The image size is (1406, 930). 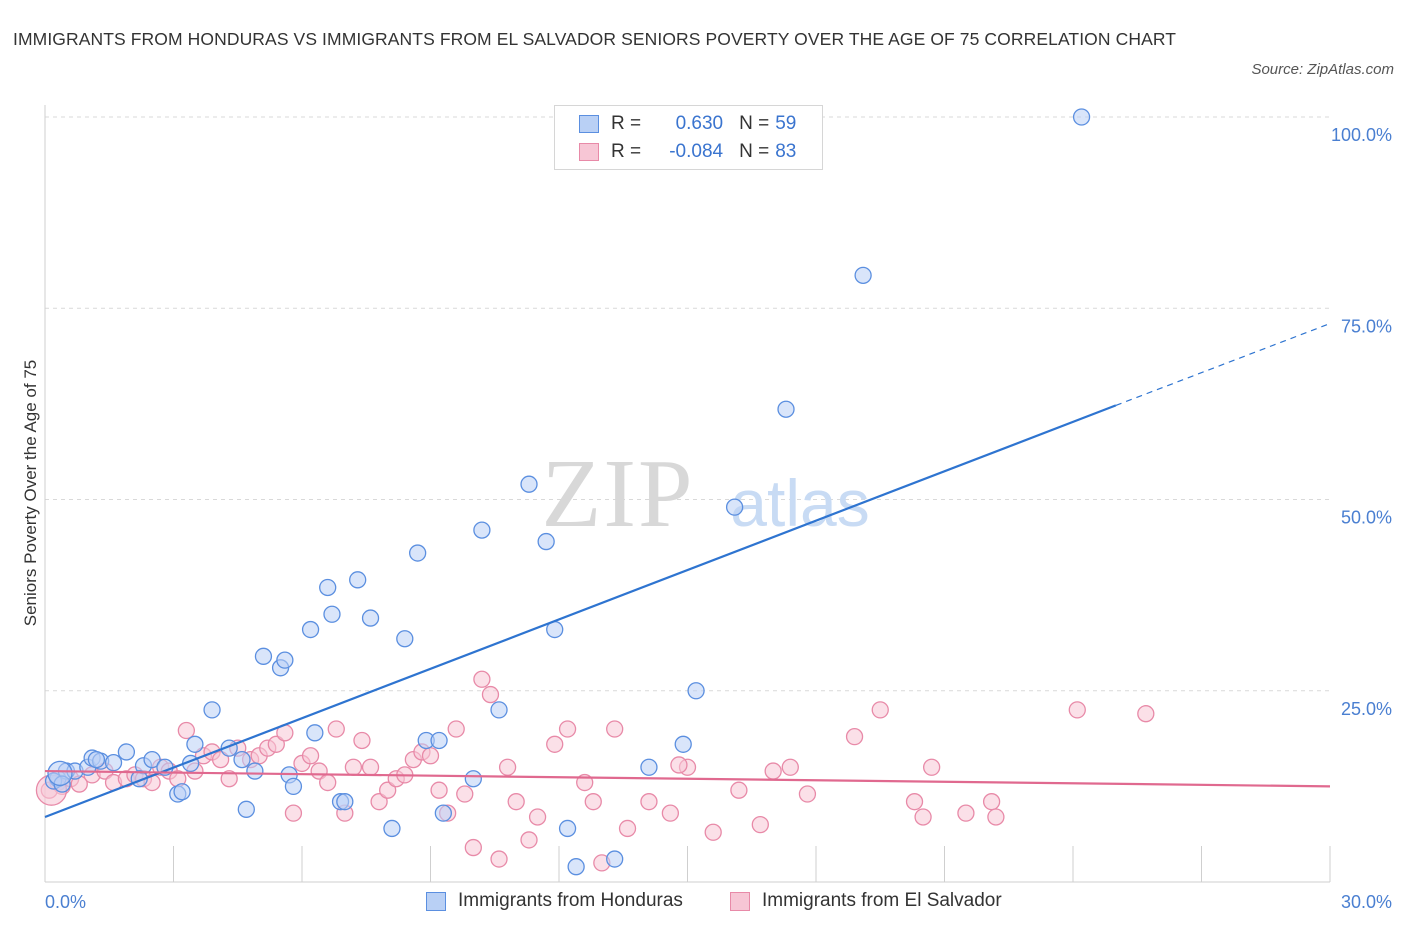 I want to click on x-tick-label-start: 0.0%, so click(x=65, y=902).